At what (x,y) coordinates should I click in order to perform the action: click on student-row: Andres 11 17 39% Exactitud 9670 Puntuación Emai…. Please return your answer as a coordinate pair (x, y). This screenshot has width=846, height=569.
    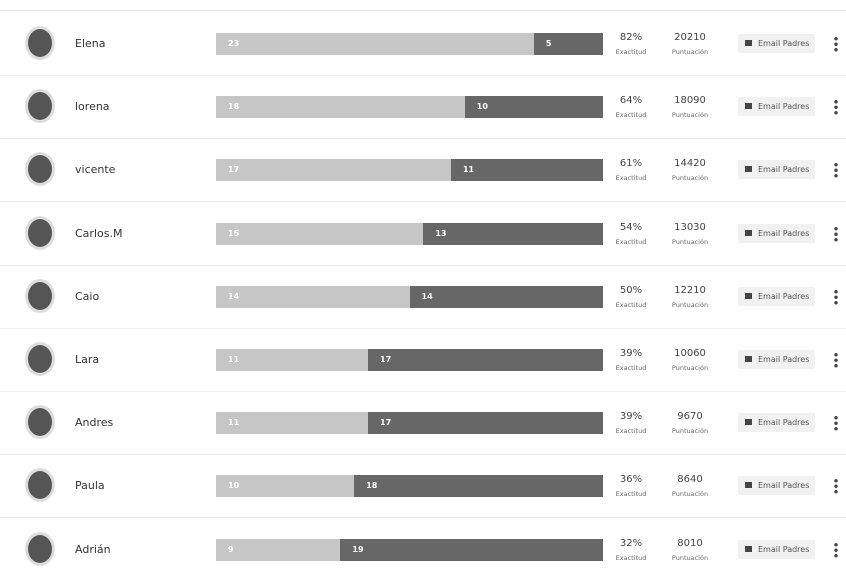
    Looking at the image, I should click on (423, 423).